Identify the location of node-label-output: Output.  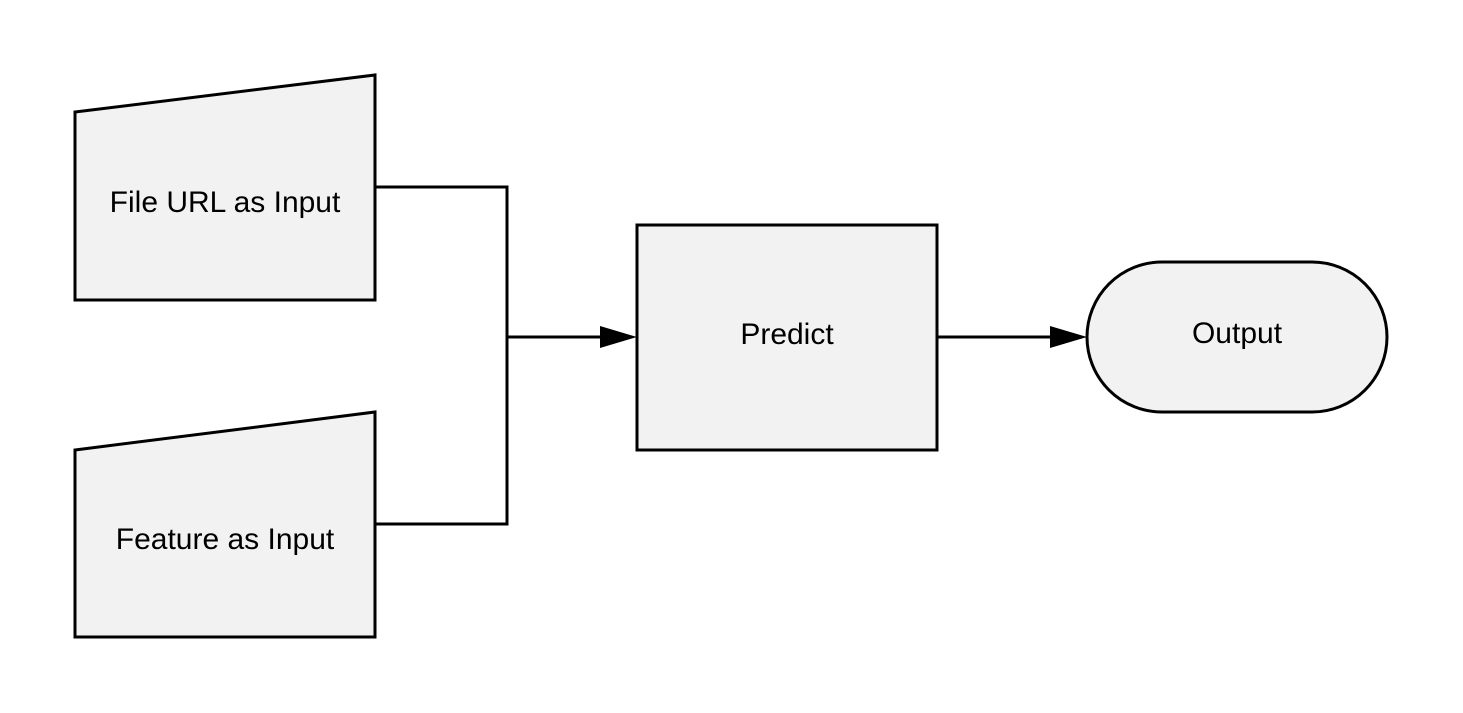
(1237, 333).